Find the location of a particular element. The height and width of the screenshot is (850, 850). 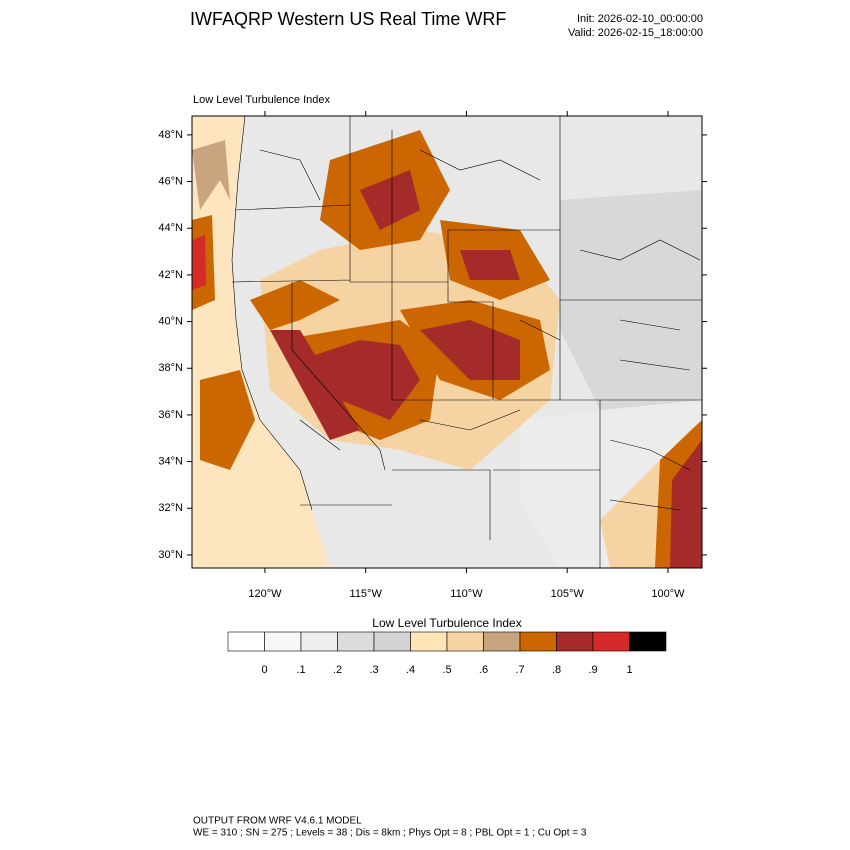

y-tick-label: 42°N is located at coordinates (170, 275).